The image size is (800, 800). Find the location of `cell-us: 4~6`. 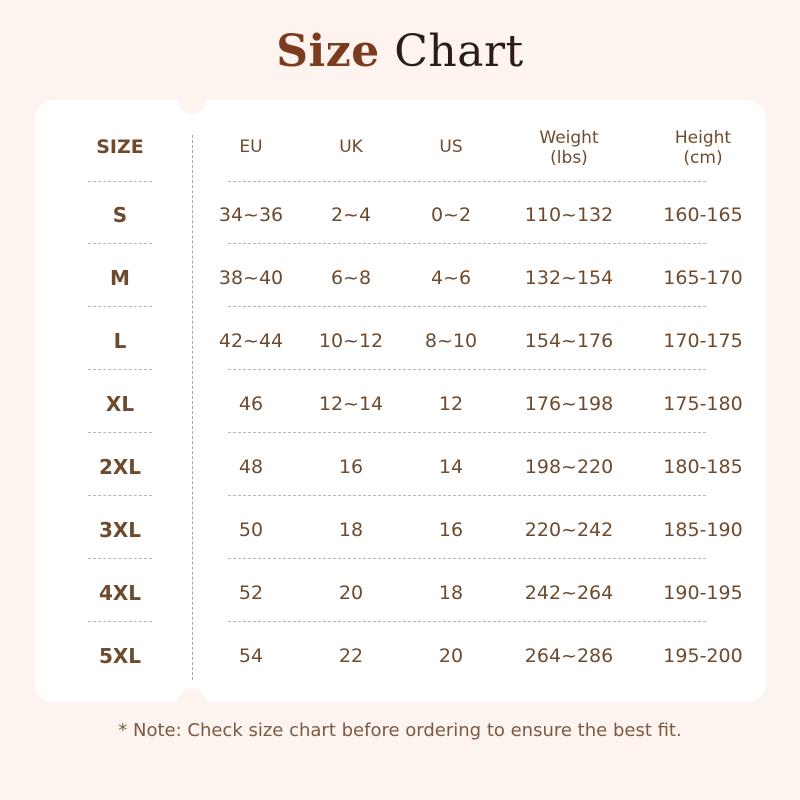

cell-us: 4~6 is located at coordinates (451, 278).